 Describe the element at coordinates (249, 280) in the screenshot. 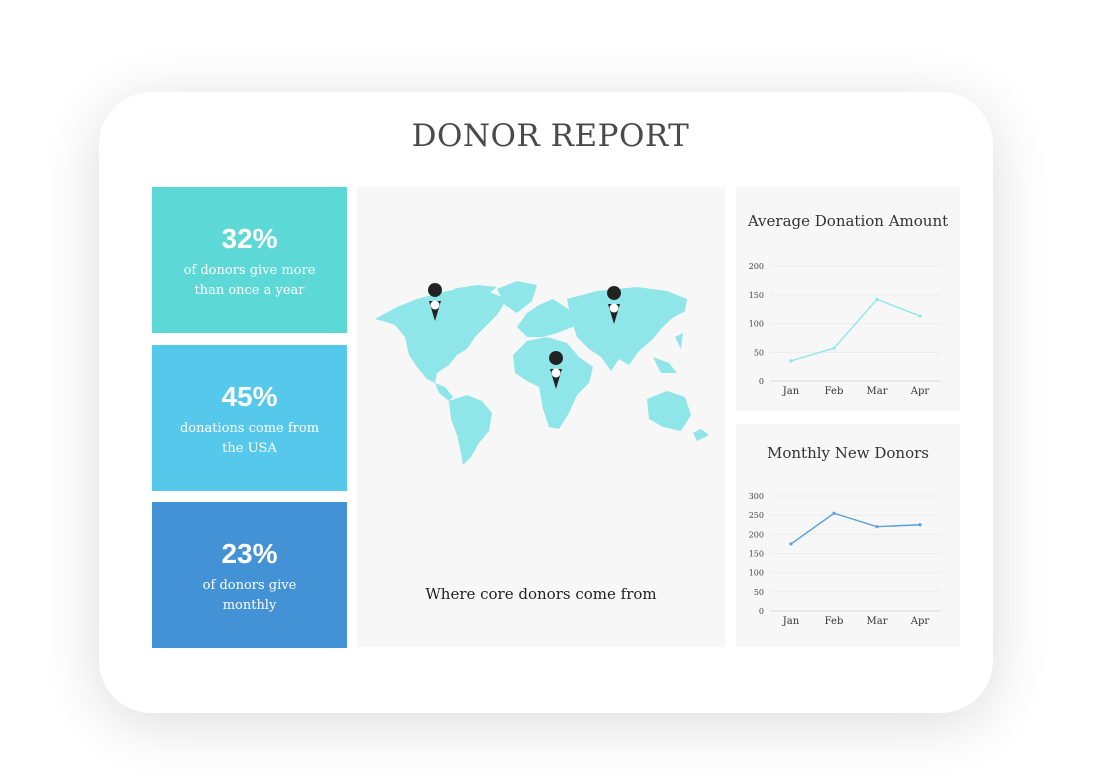

I see `stat-description: of donors give more than once a year` at that location.